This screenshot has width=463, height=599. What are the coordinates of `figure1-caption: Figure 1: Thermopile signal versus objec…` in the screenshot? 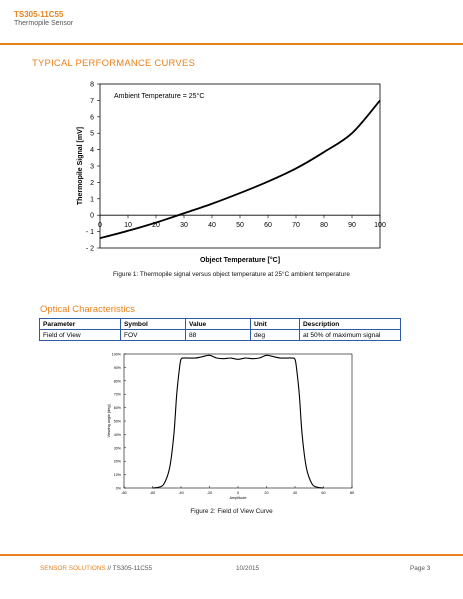 It's located at (231, 274).